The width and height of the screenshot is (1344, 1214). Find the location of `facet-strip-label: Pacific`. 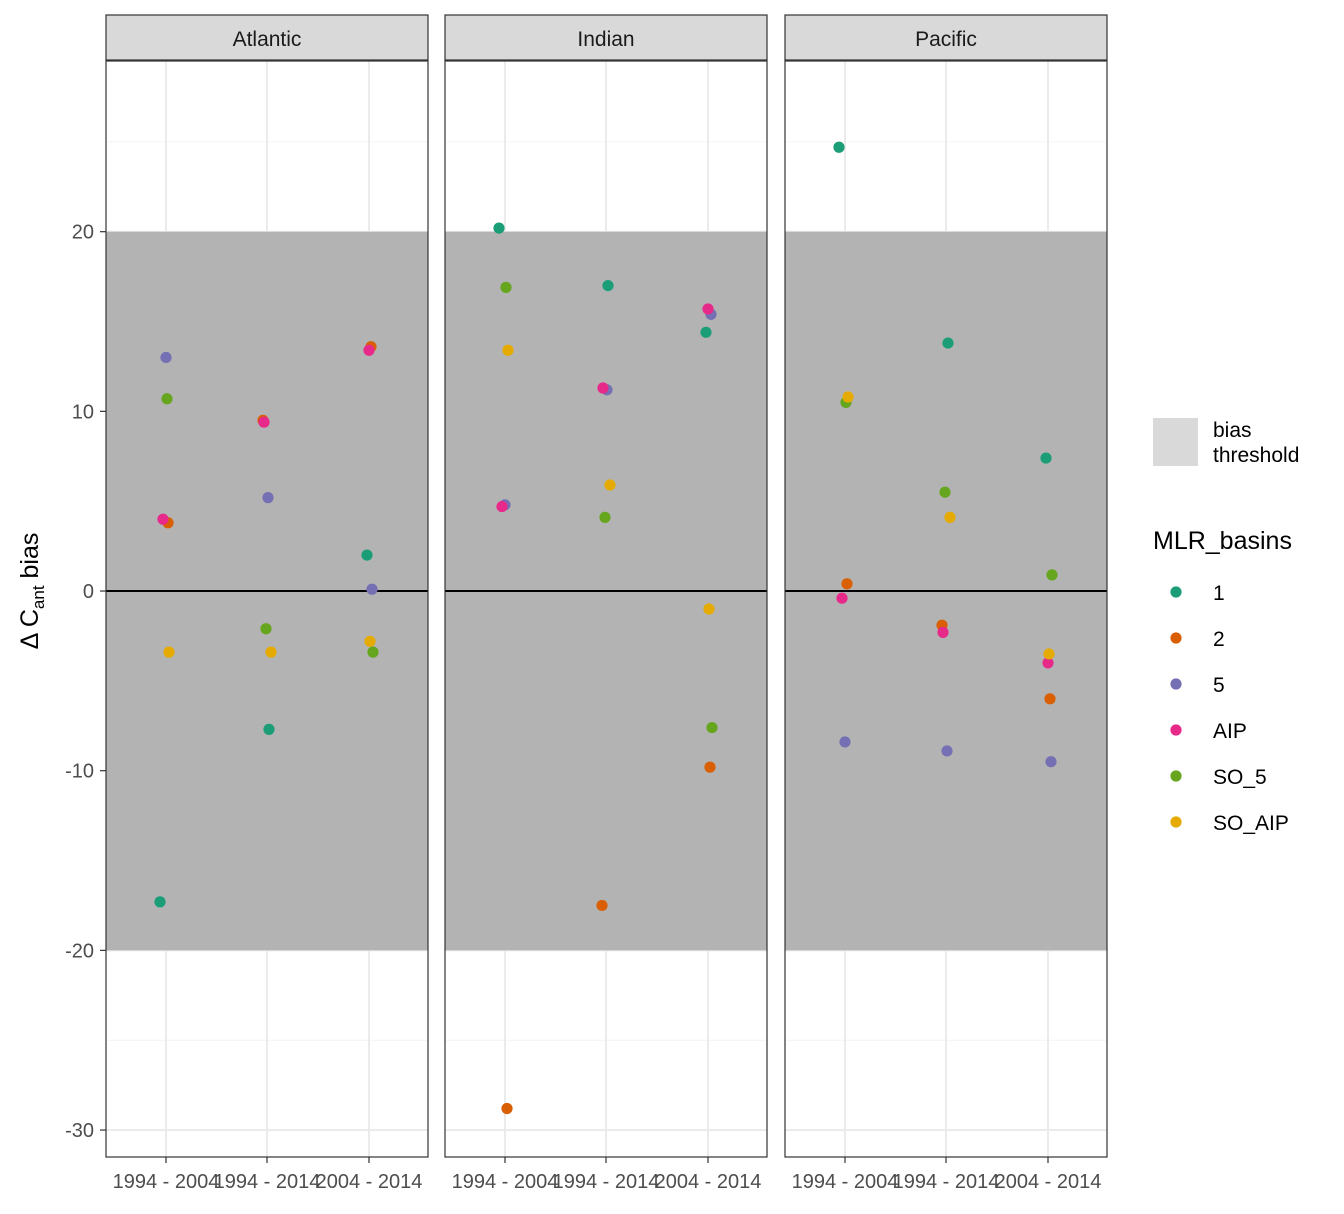

facet-strip-label: Pacific is located at coordinates (946, 39).